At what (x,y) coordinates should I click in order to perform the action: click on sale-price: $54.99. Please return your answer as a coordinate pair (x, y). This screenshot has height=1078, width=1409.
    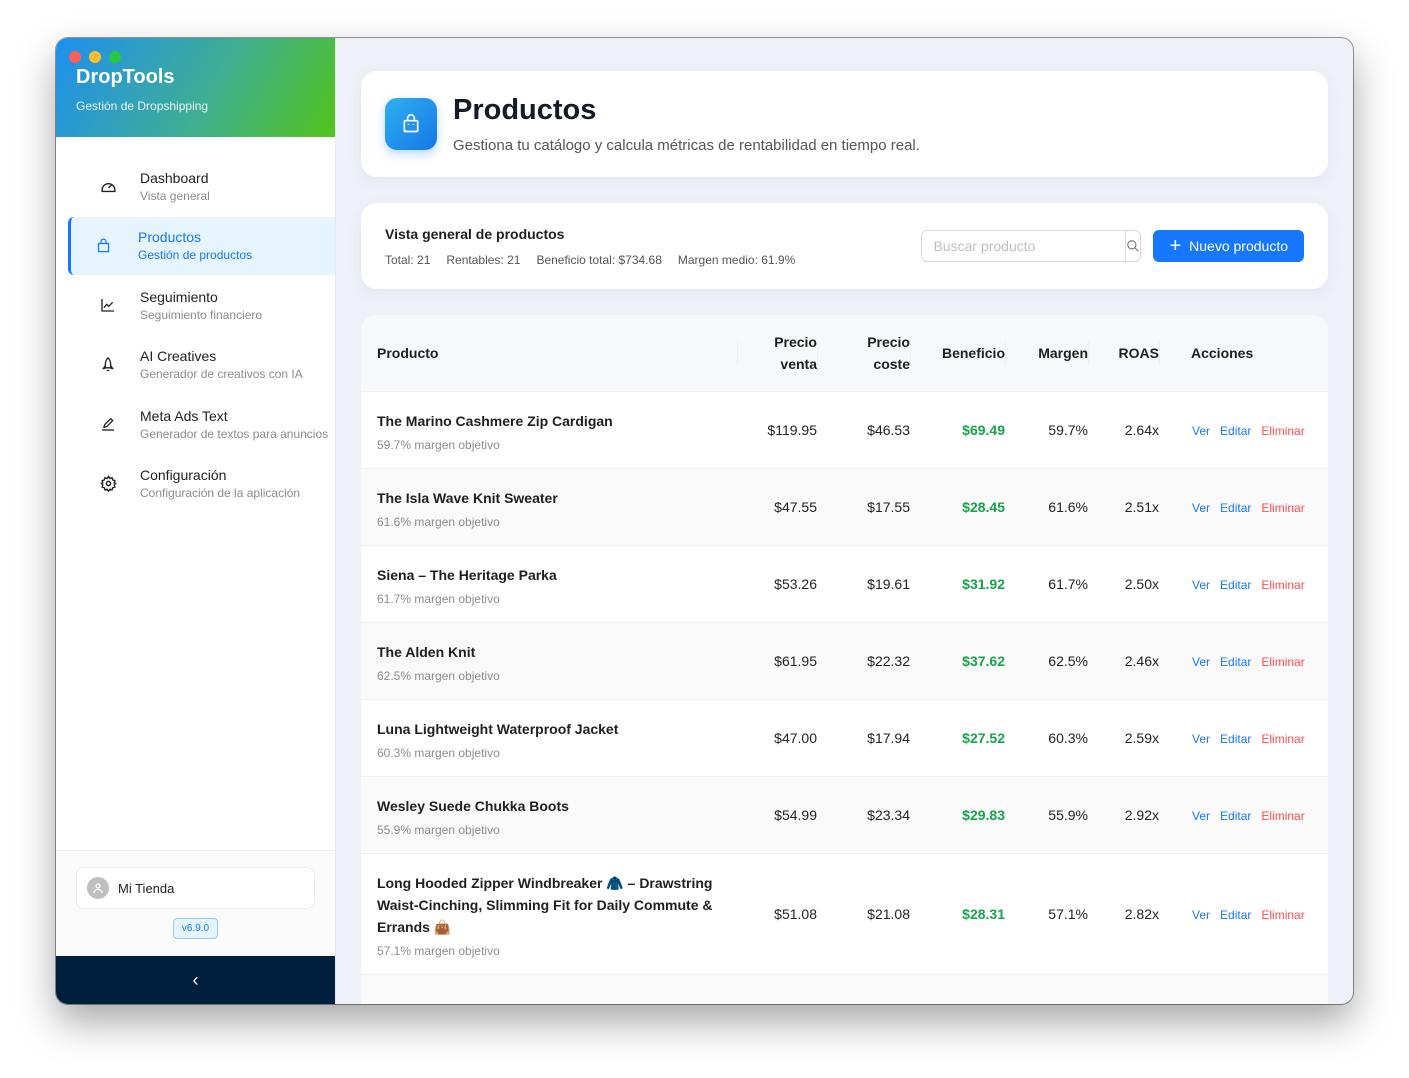
    Looking at the image, I should click on (777, 815).